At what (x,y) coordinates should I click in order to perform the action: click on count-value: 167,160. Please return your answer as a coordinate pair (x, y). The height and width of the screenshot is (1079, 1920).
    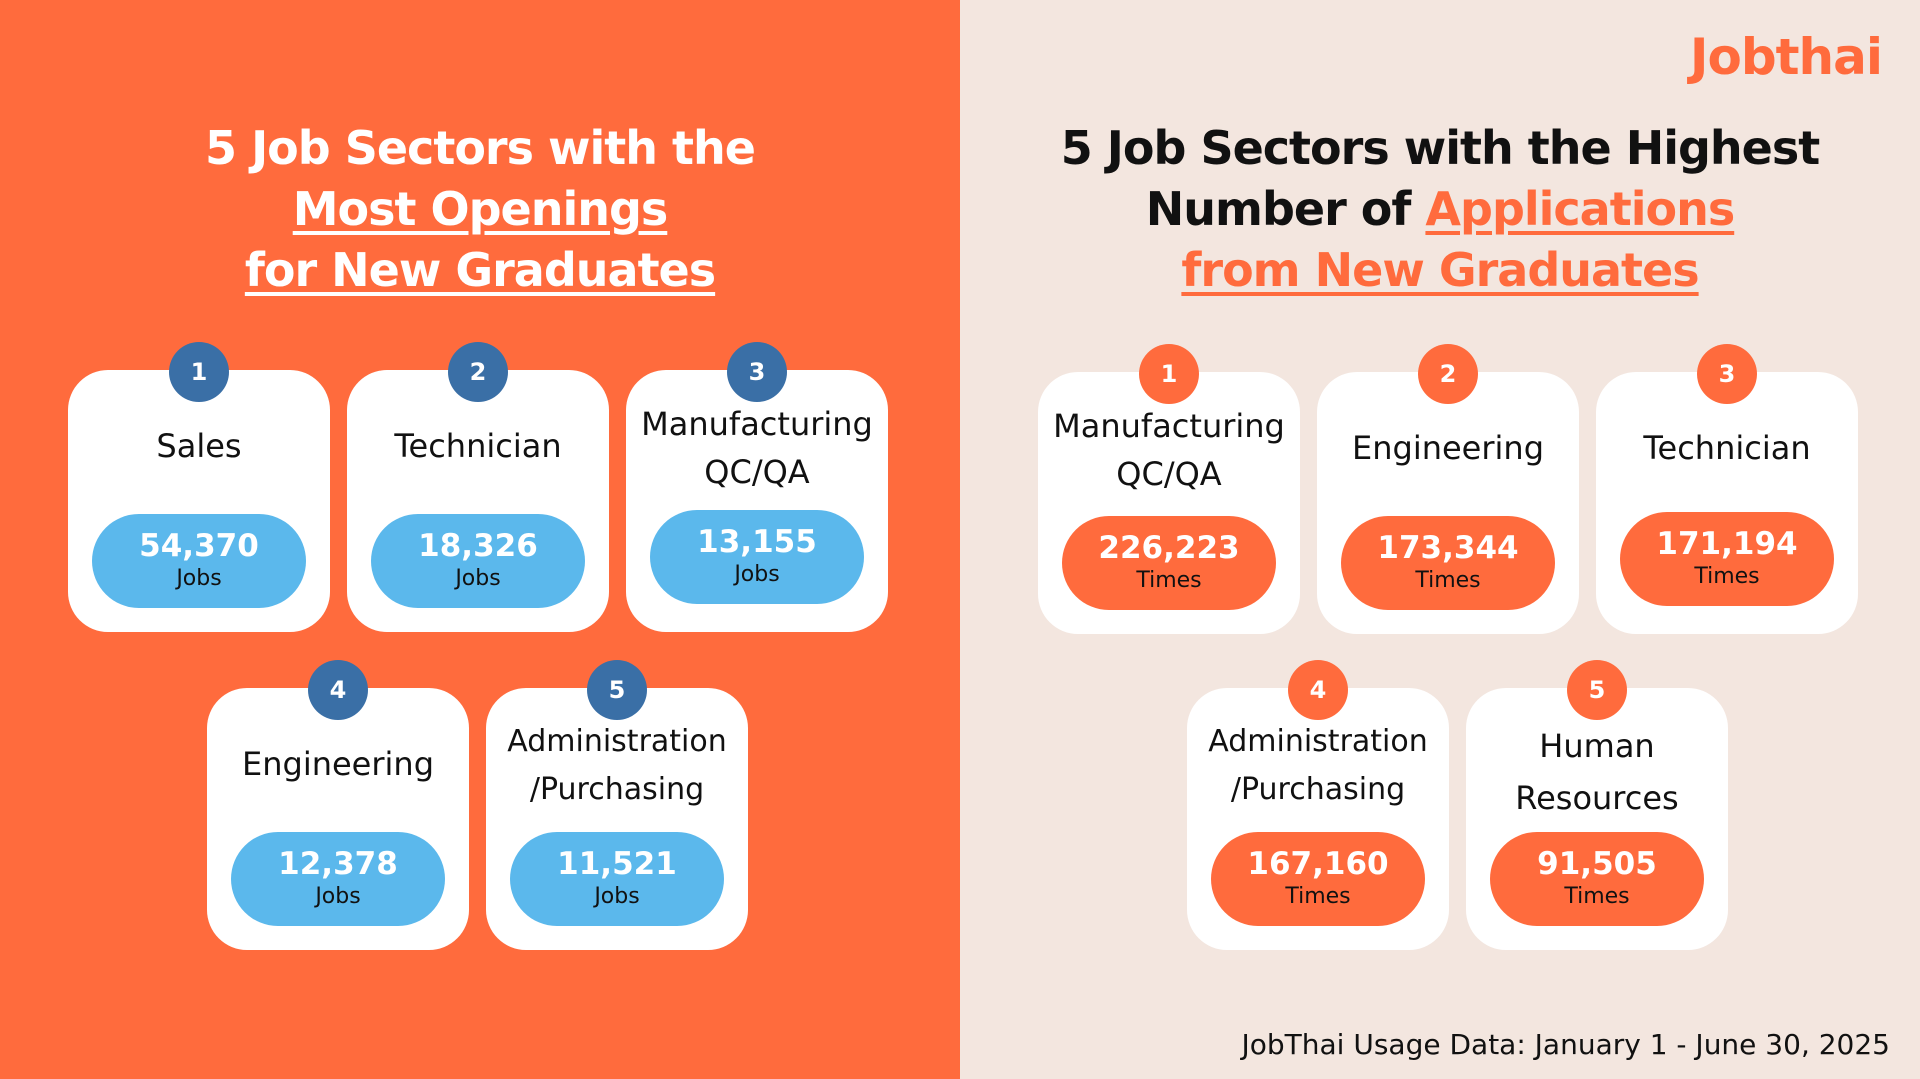
    Looking at the image, I should click on (1318, 864).